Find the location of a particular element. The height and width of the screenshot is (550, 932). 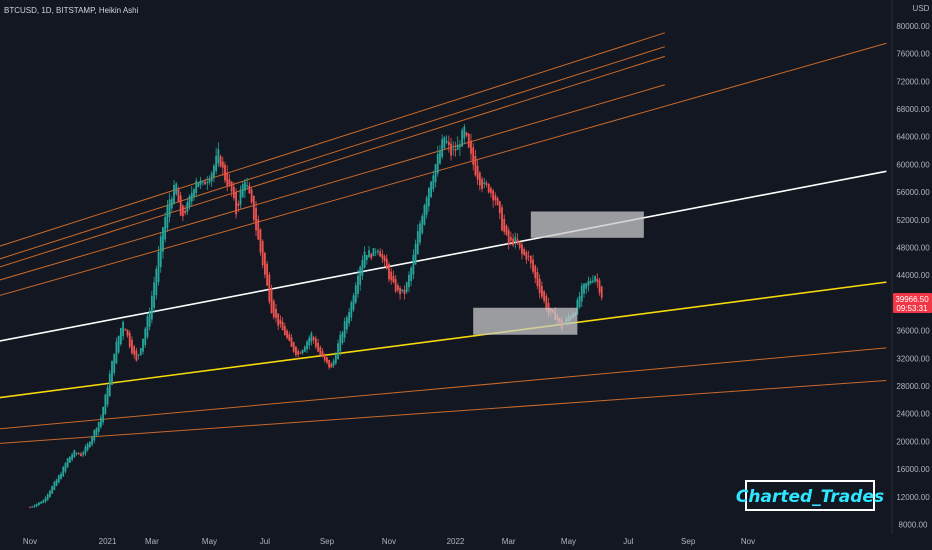

x-tick-label: May is located at coordinates (209, 541).